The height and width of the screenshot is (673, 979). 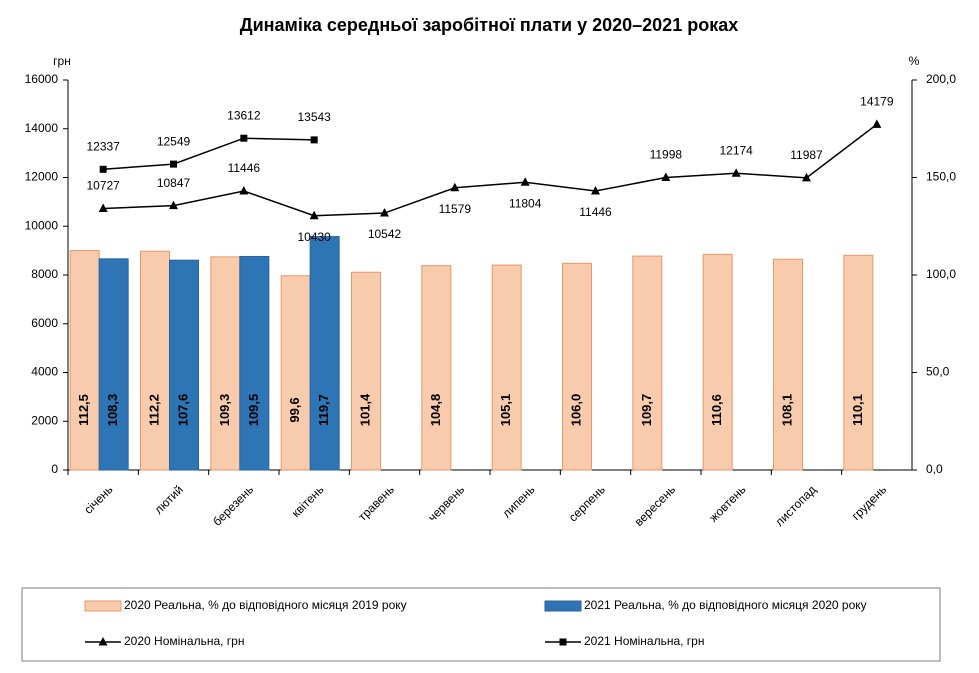 I want to click on line-value-label: 13612, so click(x=244, y=115).